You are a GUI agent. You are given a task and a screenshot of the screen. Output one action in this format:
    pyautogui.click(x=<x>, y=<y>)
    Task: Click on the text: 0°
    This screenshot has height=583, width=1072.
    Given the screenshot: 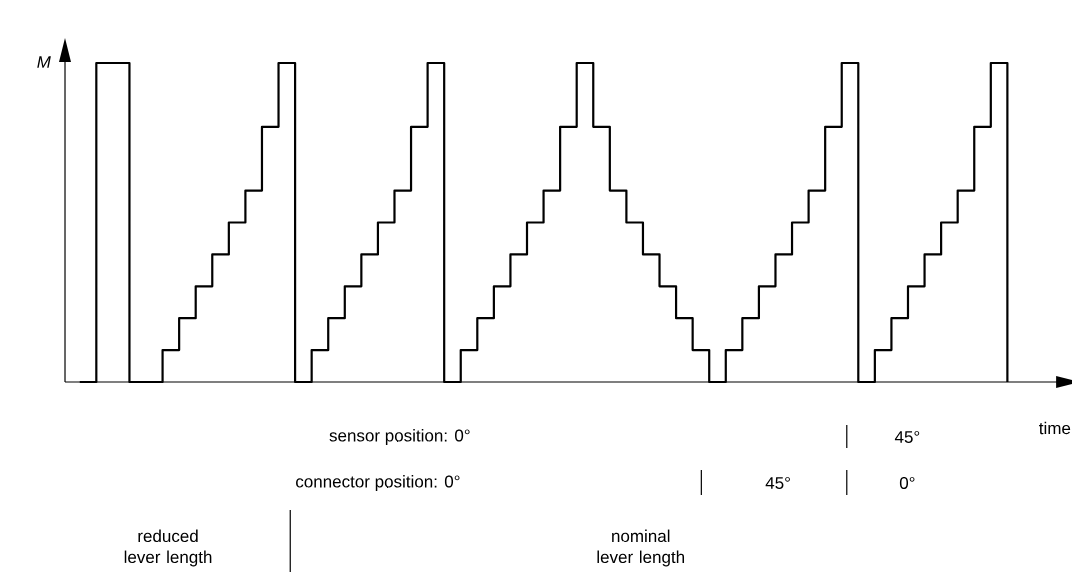 What is the action you would take?
    pyautogui.click(x=907, y=482)
    